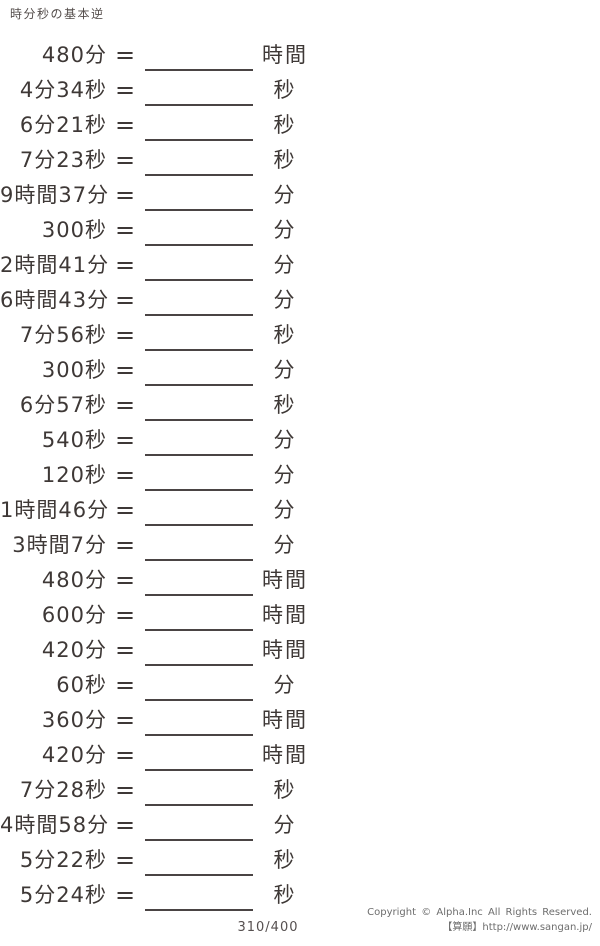  What do you see at coordinates (63, 335) in the screenshot?
I see `problem-value: 7分56秒` at bounding box center [63, 335].